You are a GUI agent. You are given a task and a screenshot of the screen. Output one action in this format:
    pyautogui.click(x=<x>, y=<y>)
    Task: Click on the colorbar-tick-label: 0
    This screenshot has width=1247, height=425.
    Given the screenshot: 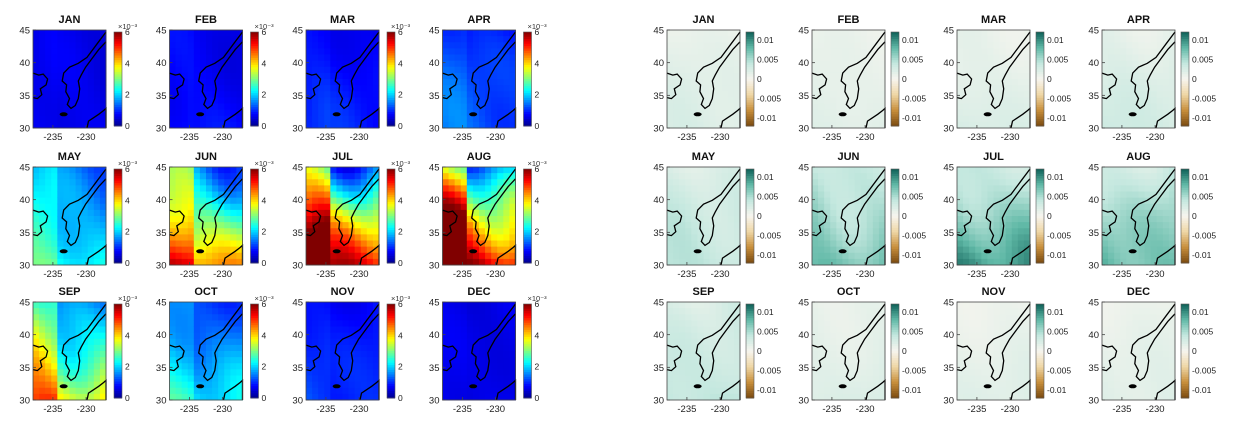 What is the action you would take?
    pyautogui.click(x=400, y=263)
    